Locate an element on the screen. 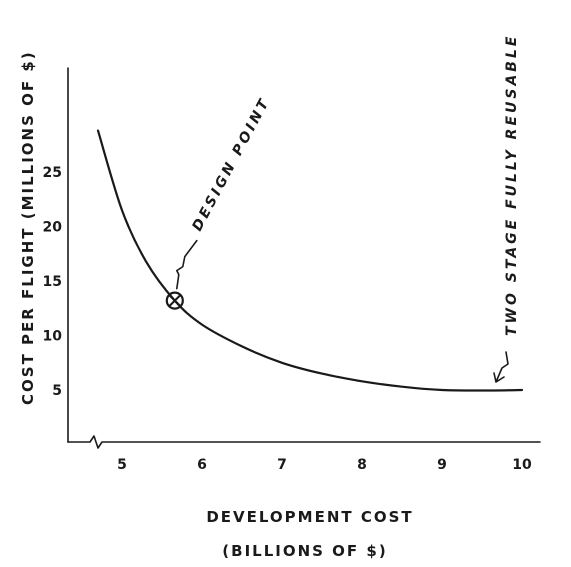 The height and width of the screenshot is (567, 571). y-tick-labels: 5 10 15 20 25 is located at coordinates (53, 282).